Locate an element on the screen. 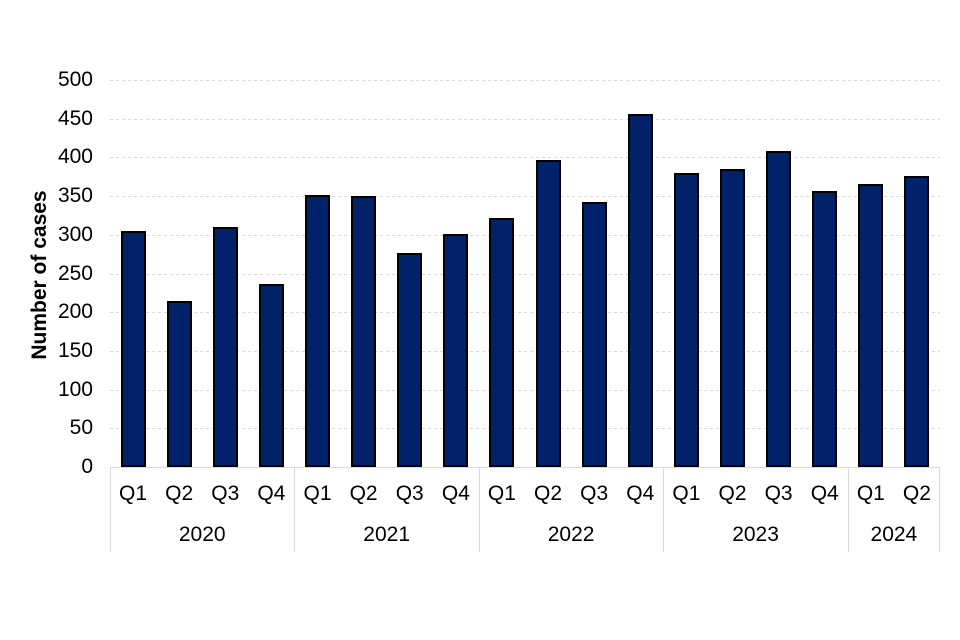 The height and width of the screenshot is (640, 960). x-axis-line is located at coordinates (525, 467).